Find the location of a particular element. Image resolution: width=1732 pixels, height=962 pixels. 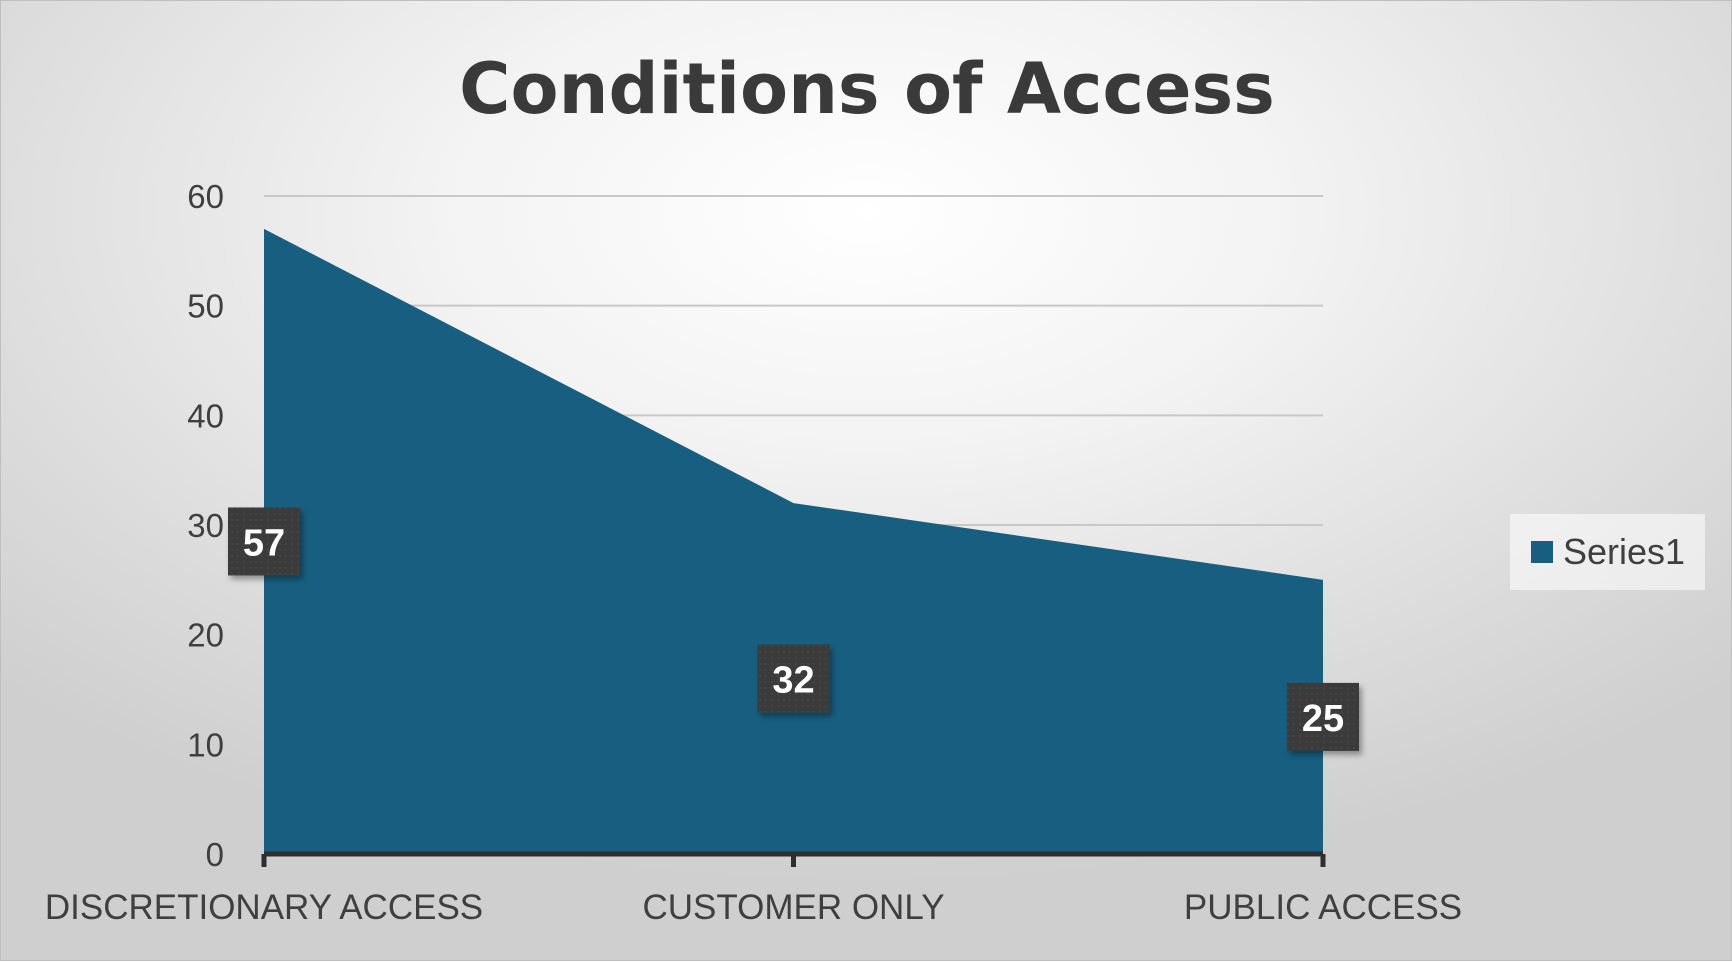

y-axis-tick-labels: 0 10 20 30 40 50 60 is located at coordinates (205, 525).